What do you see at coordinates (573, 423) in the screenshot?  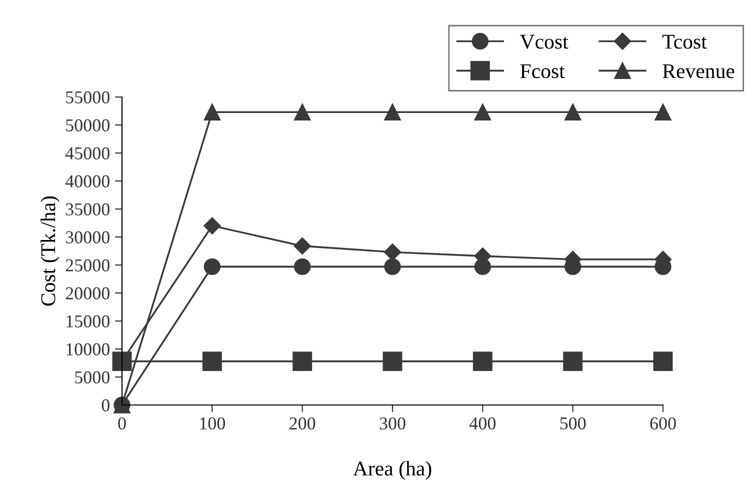 I see `x-tick-label: 500` at bounding box center [573, 423].